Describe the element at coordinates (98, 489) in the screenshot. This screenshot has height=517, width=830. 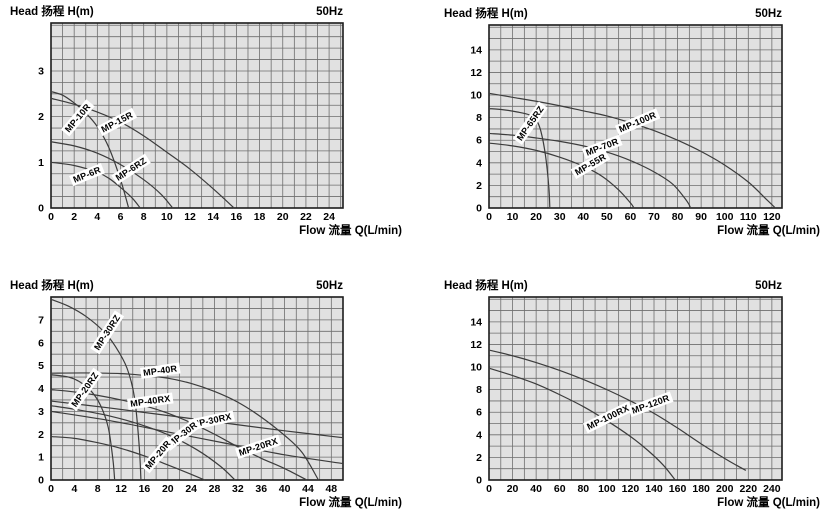
I see `x-tick-label: 8` at that location.